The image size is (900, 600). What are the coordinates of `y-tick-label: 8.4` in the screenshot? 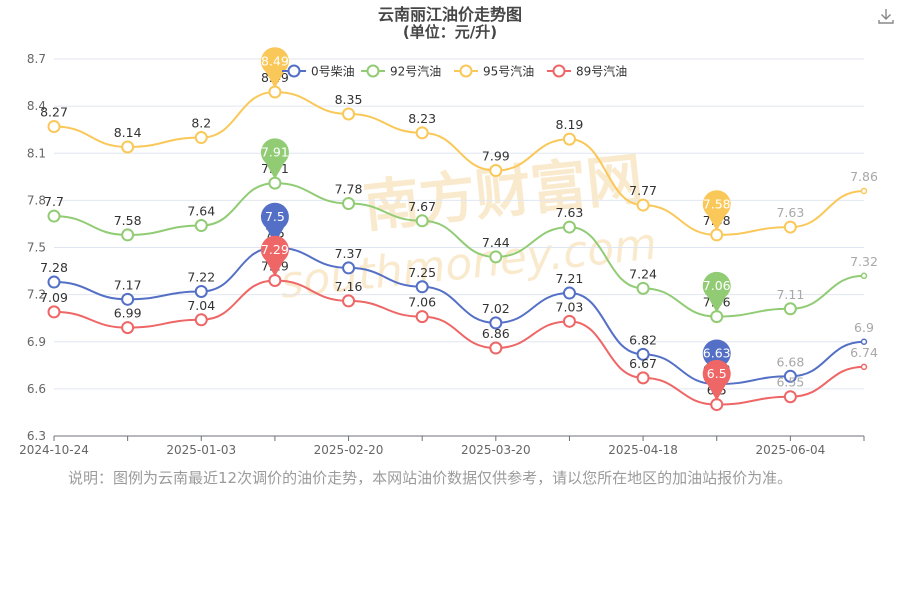 It's located at (36, 106).